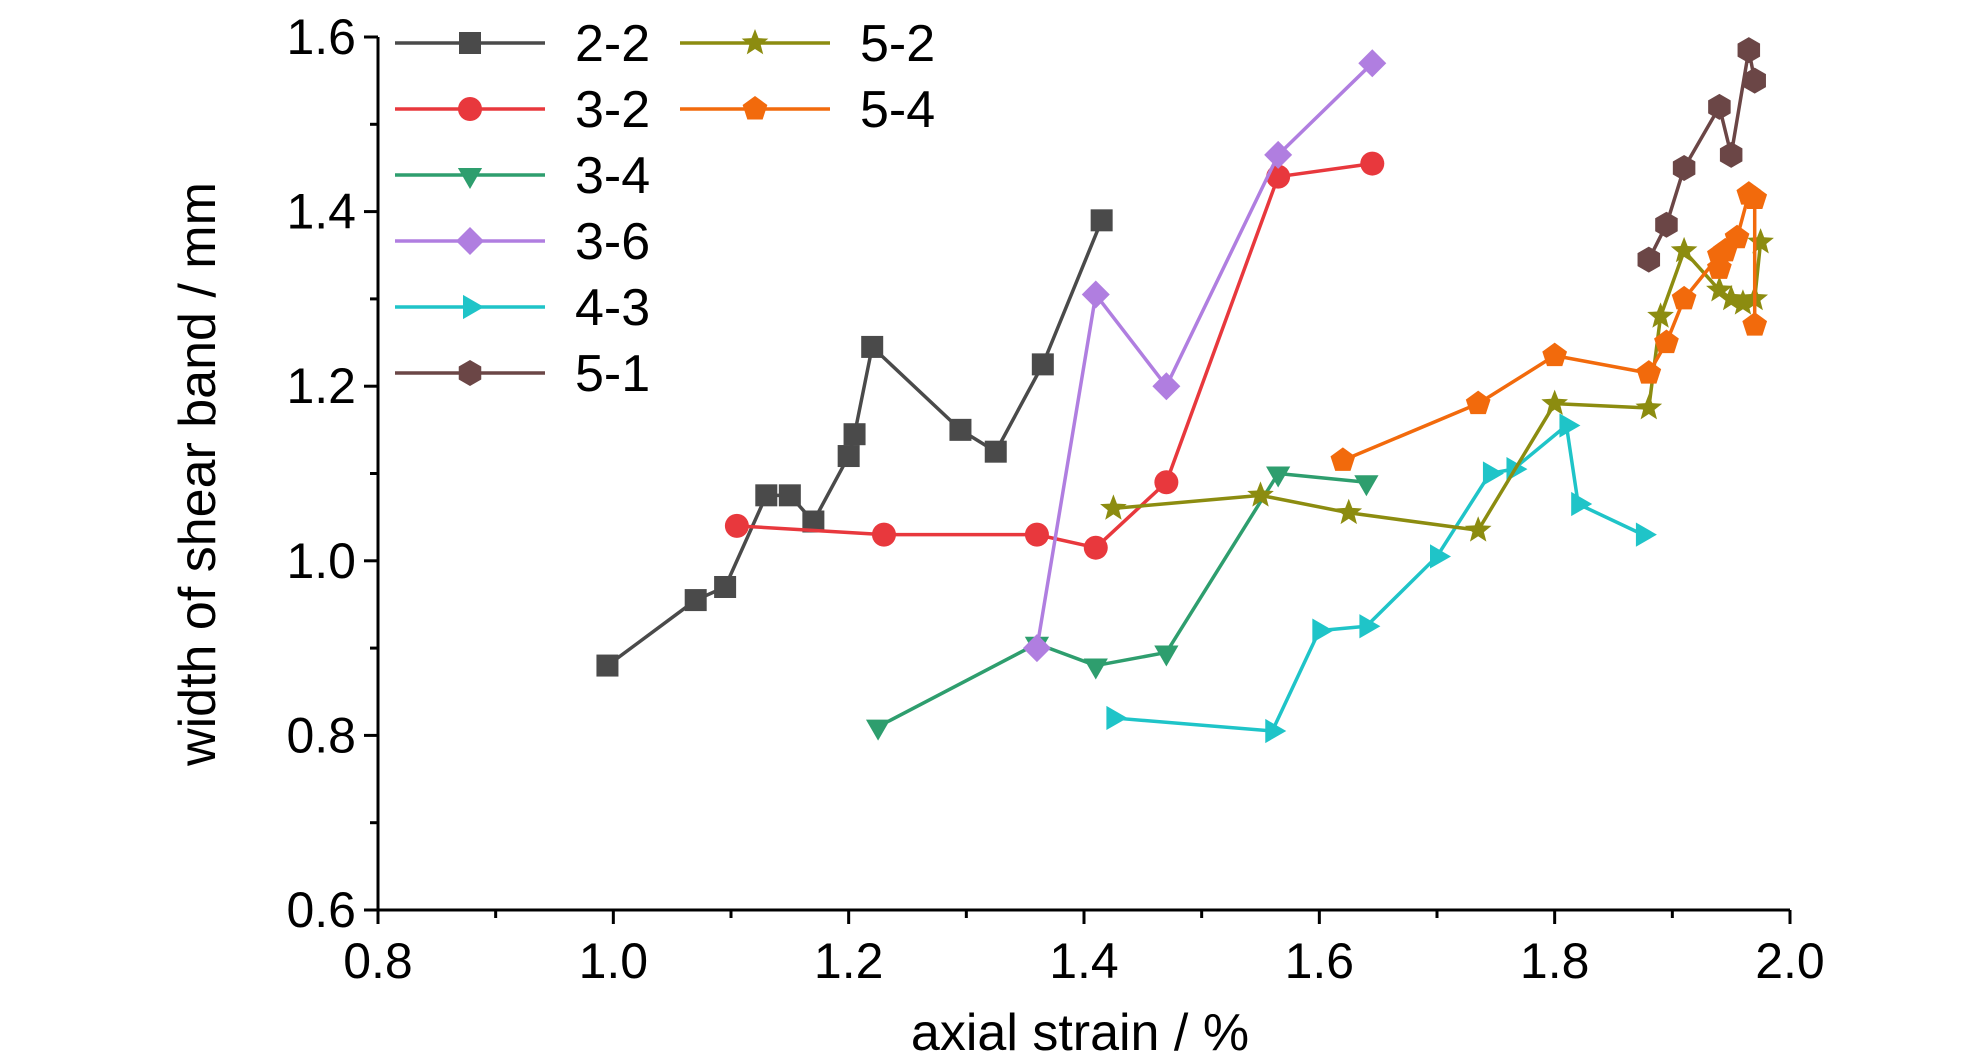  Describe the element at coordinates (849, 961) in the screenshot. I see `x-tick-label: 1.2` at that location.